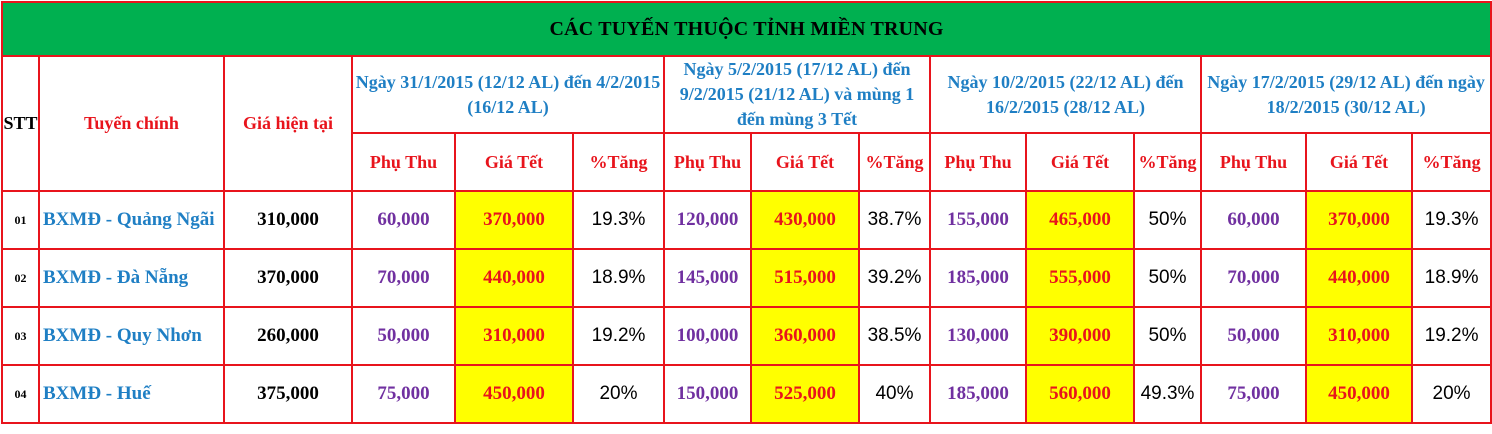 The image size is (1492, 434). I want to click on current-price-header: Giá hiện tại, so click(288, 123).